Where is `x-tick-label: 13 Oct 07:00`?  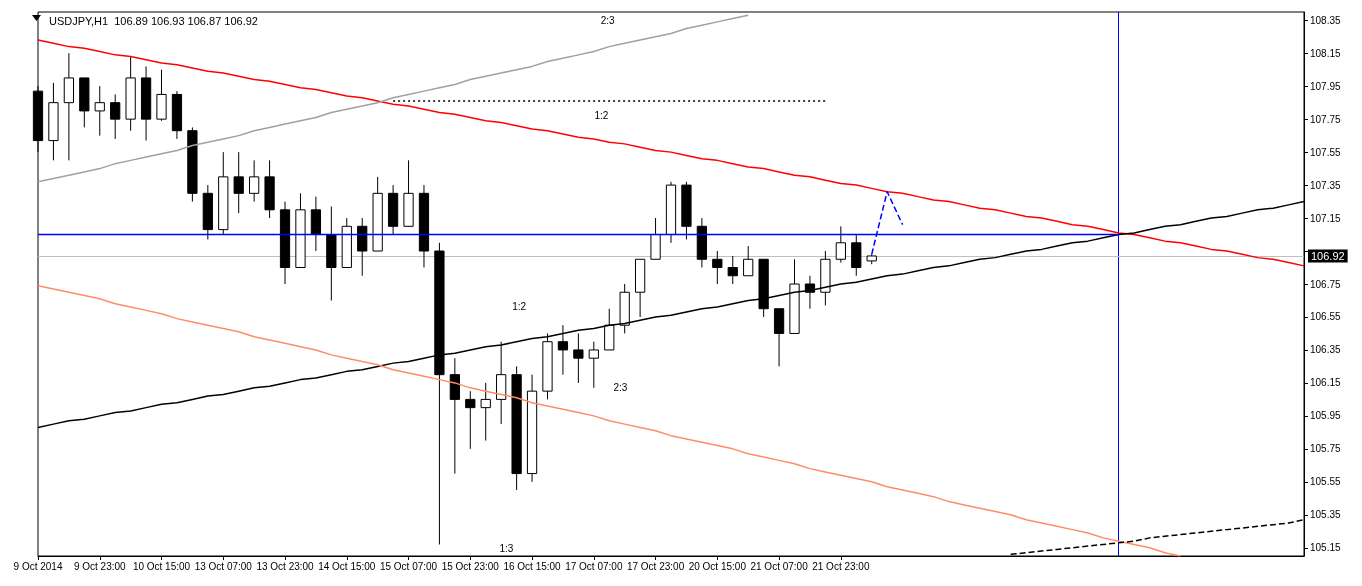 x-tick-label: 13 Oct 07:00 is located at coordinates (223, 566).